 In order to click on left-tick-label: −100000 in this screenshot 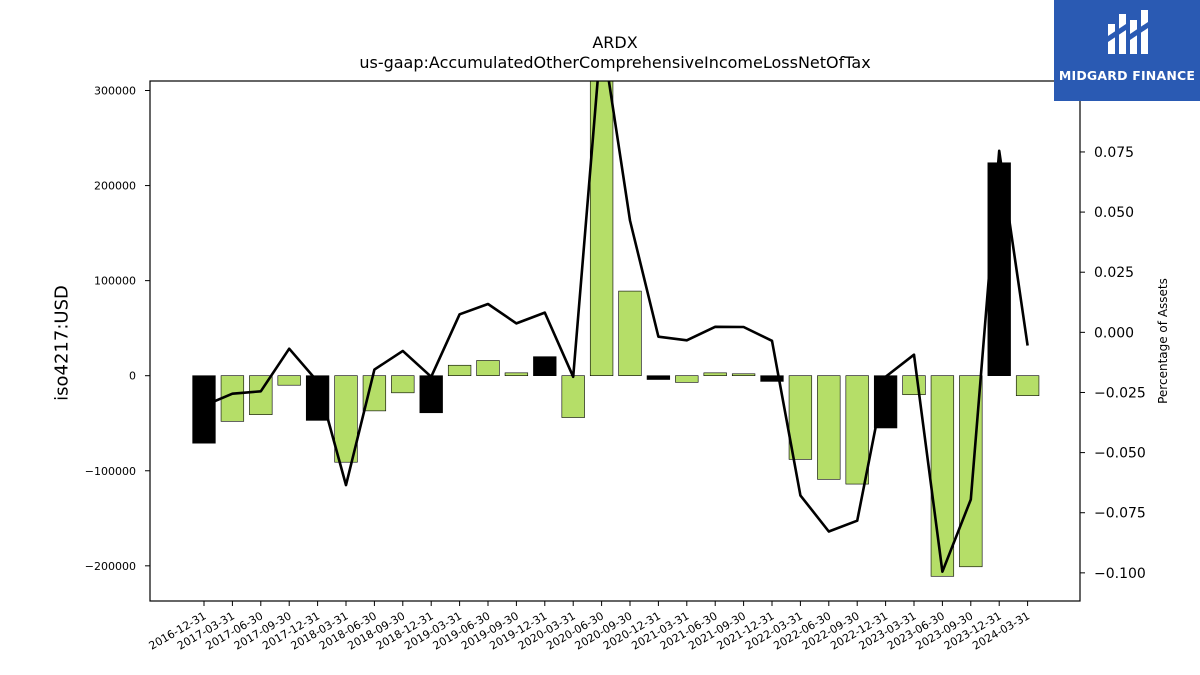, I will do `click(110, 471)`.